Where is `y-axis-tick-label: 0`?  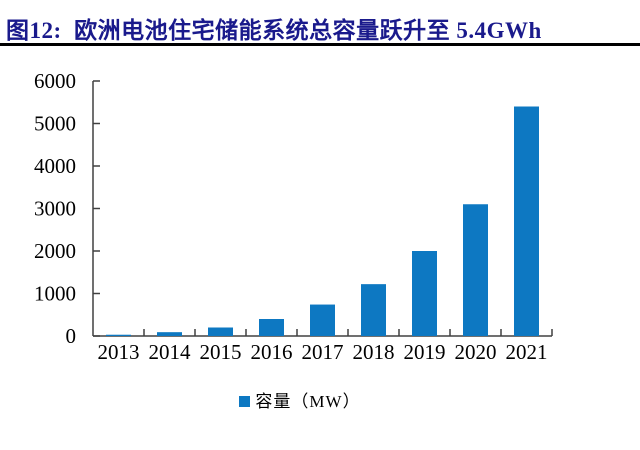
y-axis-tick-label: 0 is located at coordinates (71, 336).